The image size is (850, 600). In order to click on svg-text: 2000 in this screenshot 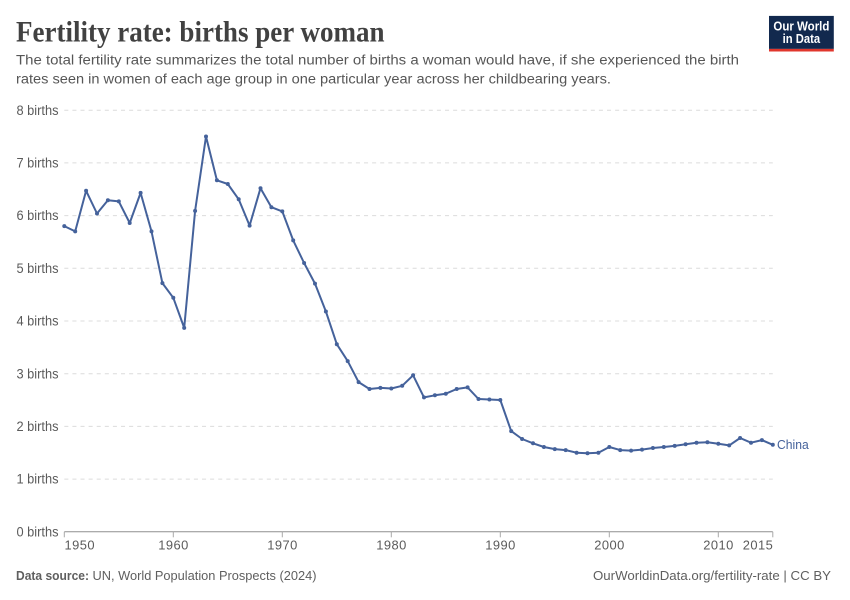, I will do `click(609, 545)`.